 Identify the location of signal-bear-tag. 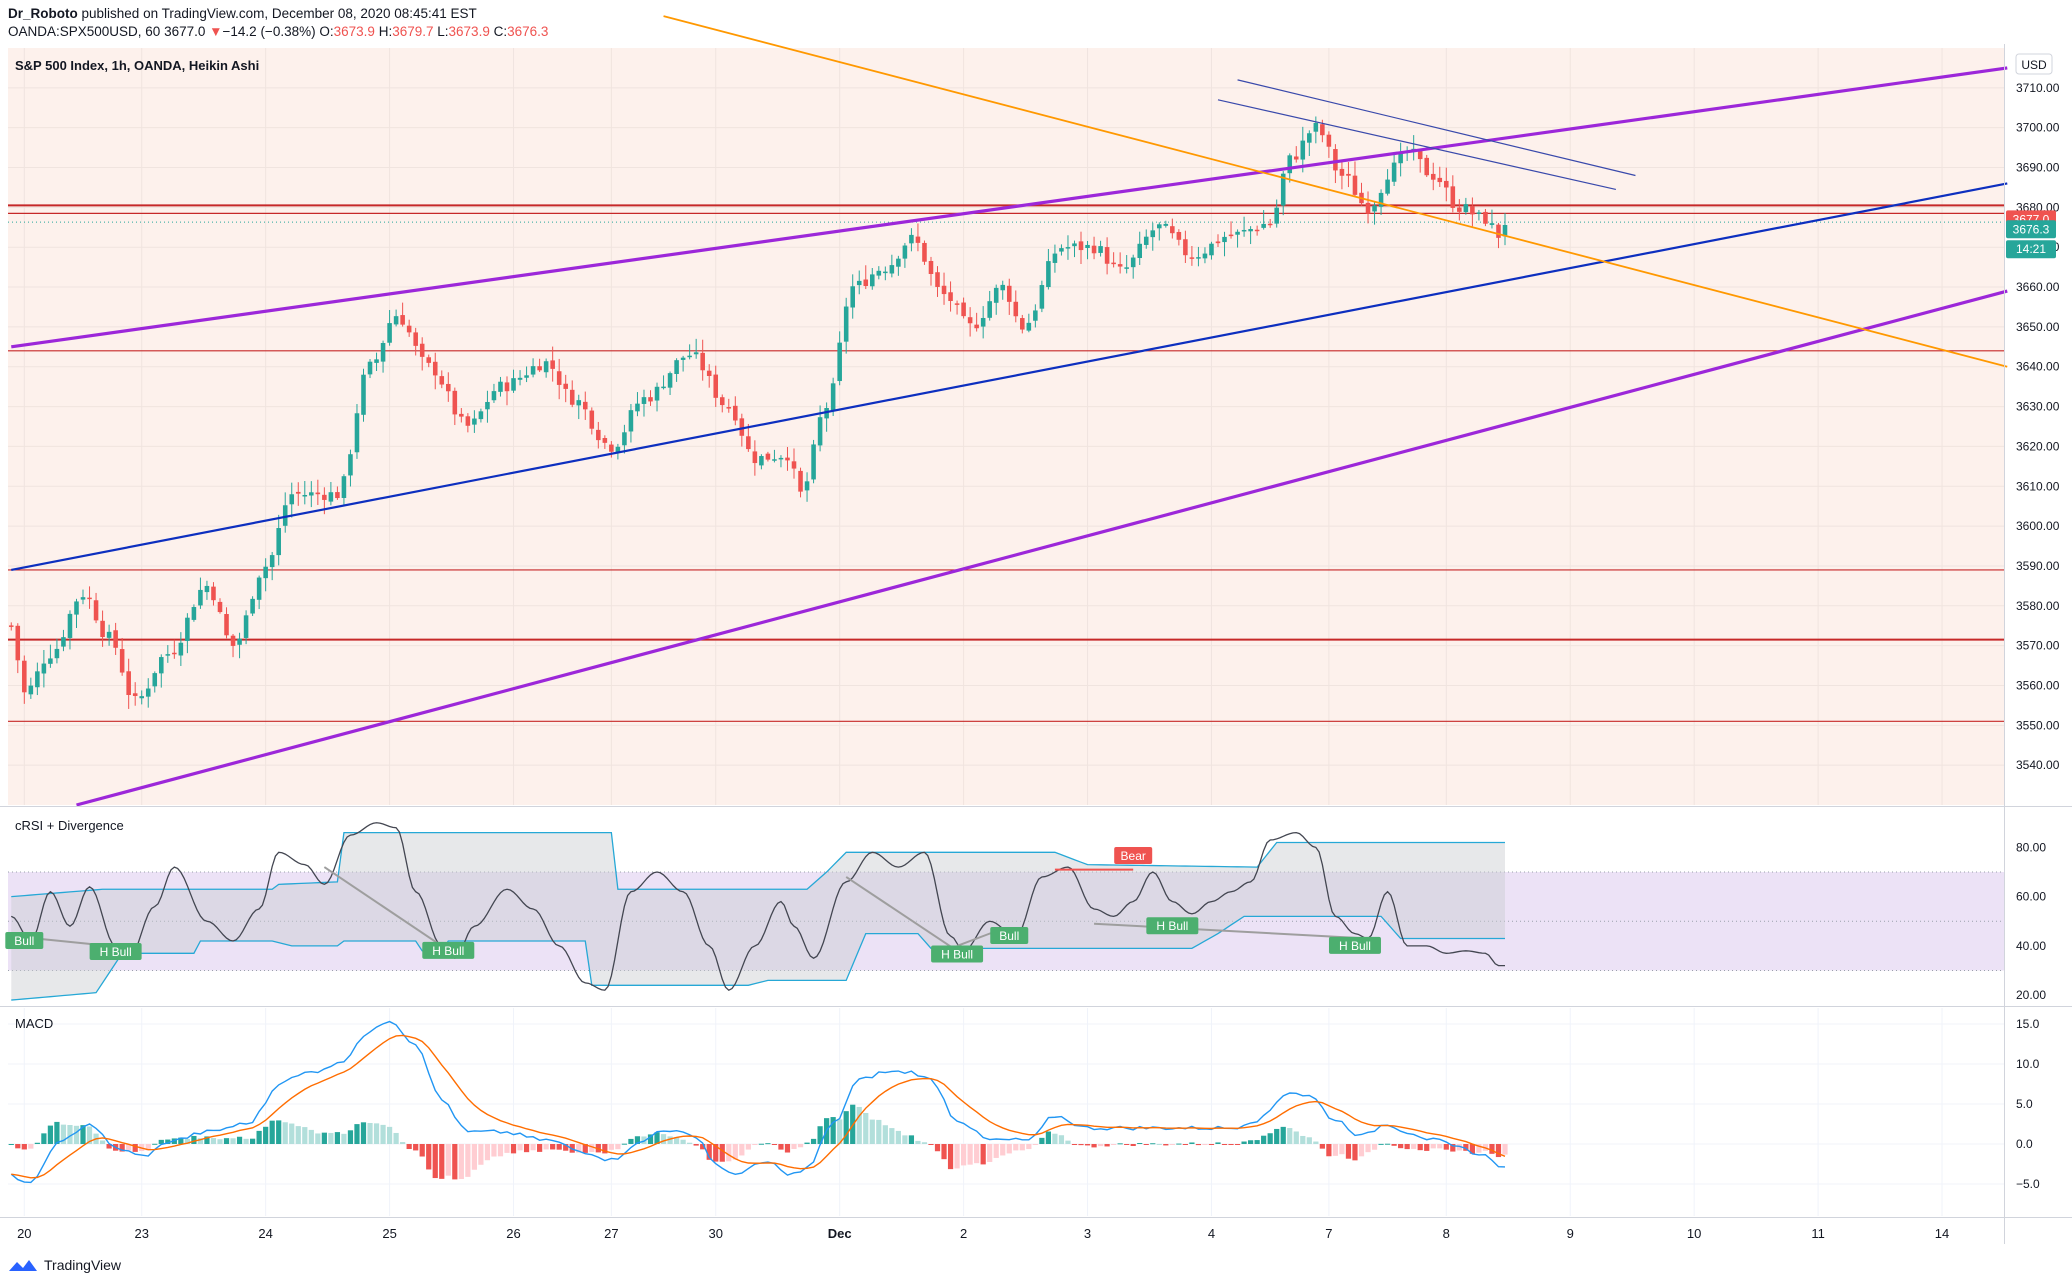
(1133, 856).